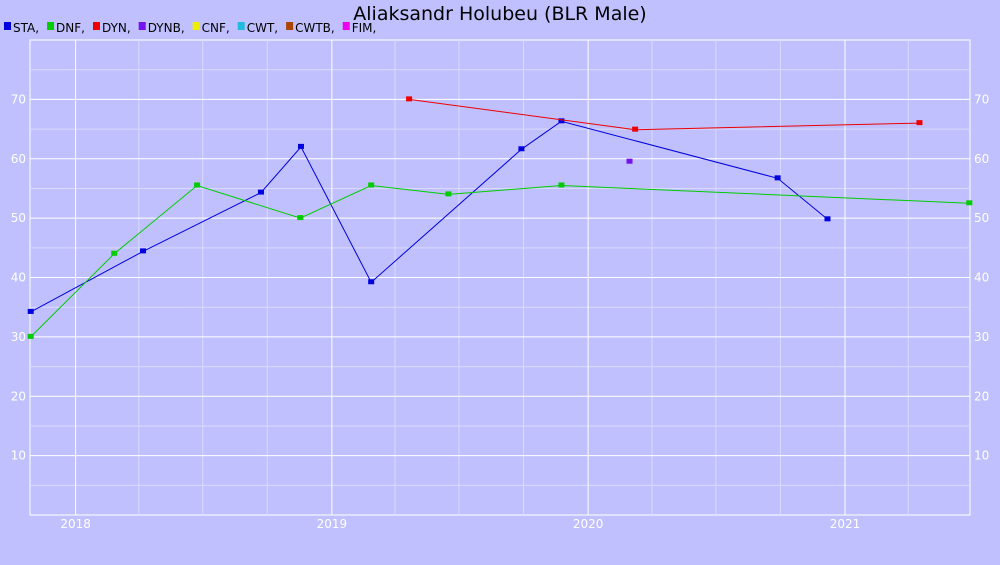 Image resolution: width=1000 pixels, height=565 pixels. I want to click on legend-swatch-dnf, so click(51, 26).